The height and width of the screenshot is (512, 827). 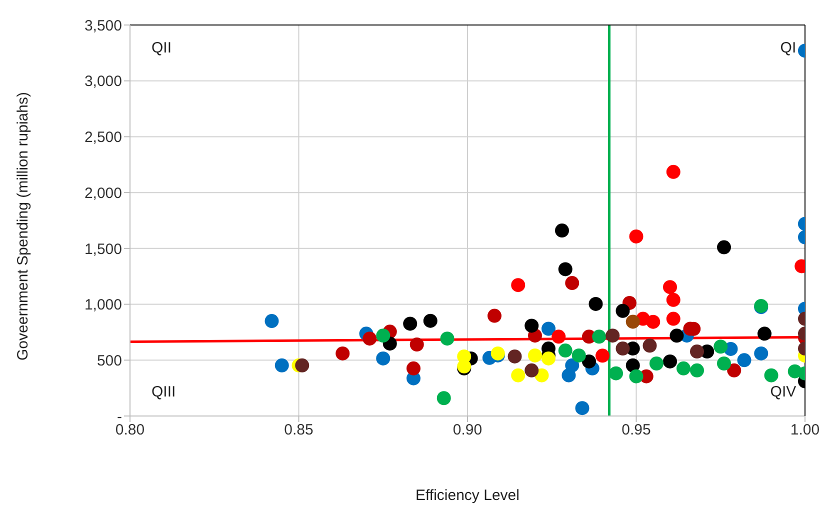 I want to click on x-tick-label: 0.85, so click(x=299, y=430).